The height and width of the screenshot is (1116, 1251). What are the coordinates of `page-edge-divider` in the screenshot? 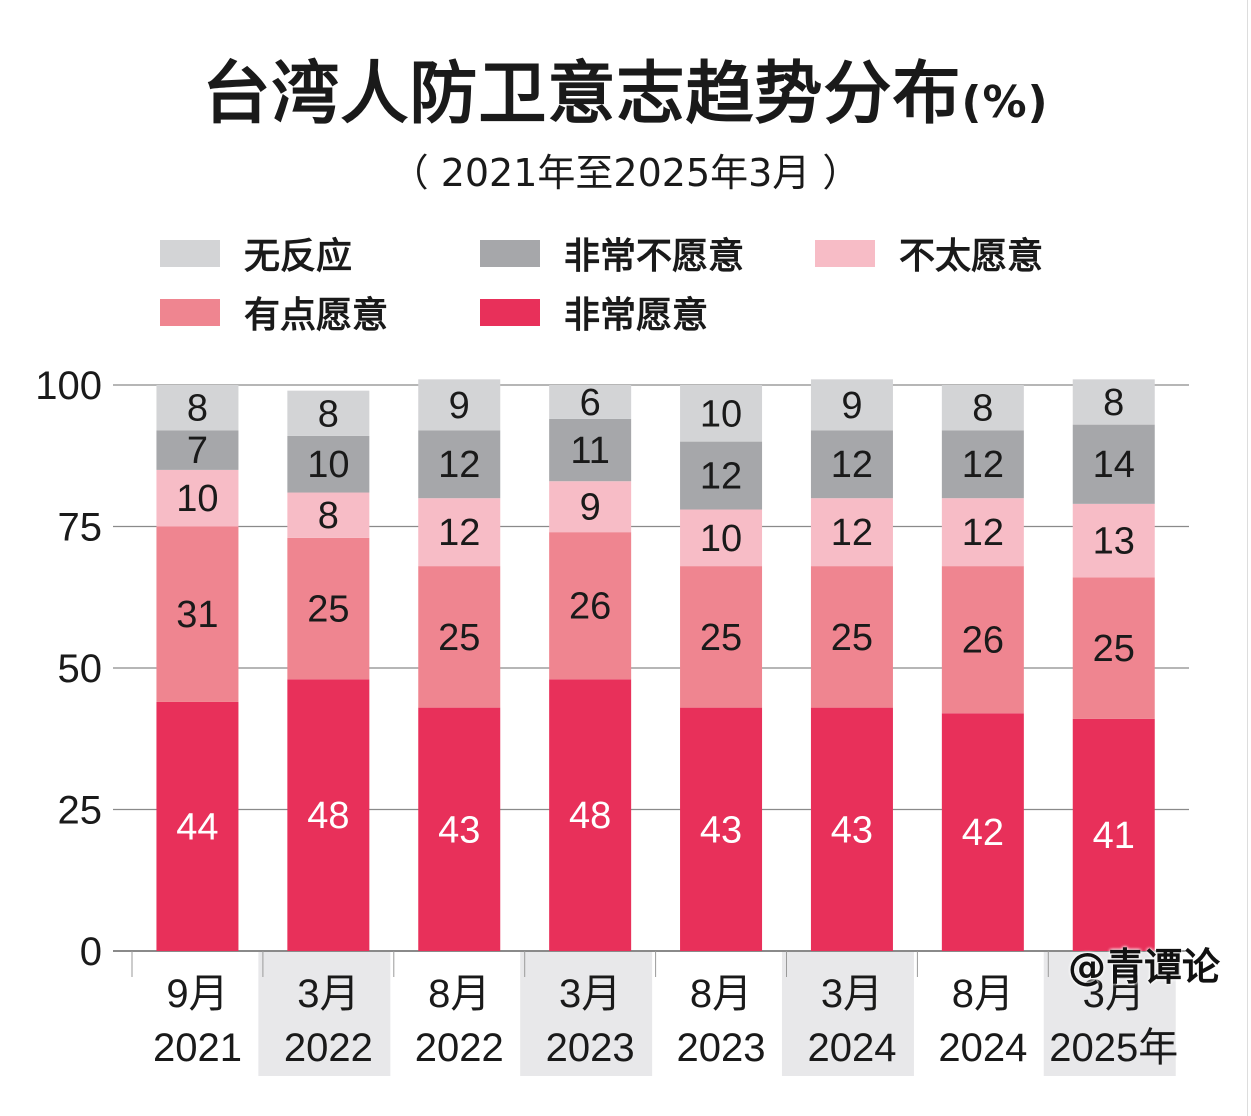 It's located at (1247, 558).